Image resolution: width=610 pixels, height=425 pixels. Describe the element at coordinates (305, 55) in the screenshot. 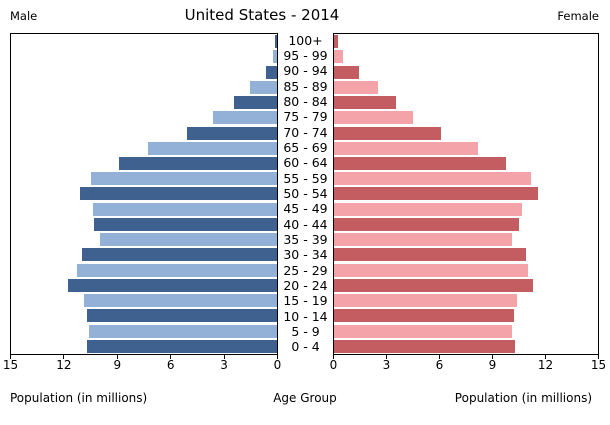

I see `age-group-label: 95 - 99` at that location.